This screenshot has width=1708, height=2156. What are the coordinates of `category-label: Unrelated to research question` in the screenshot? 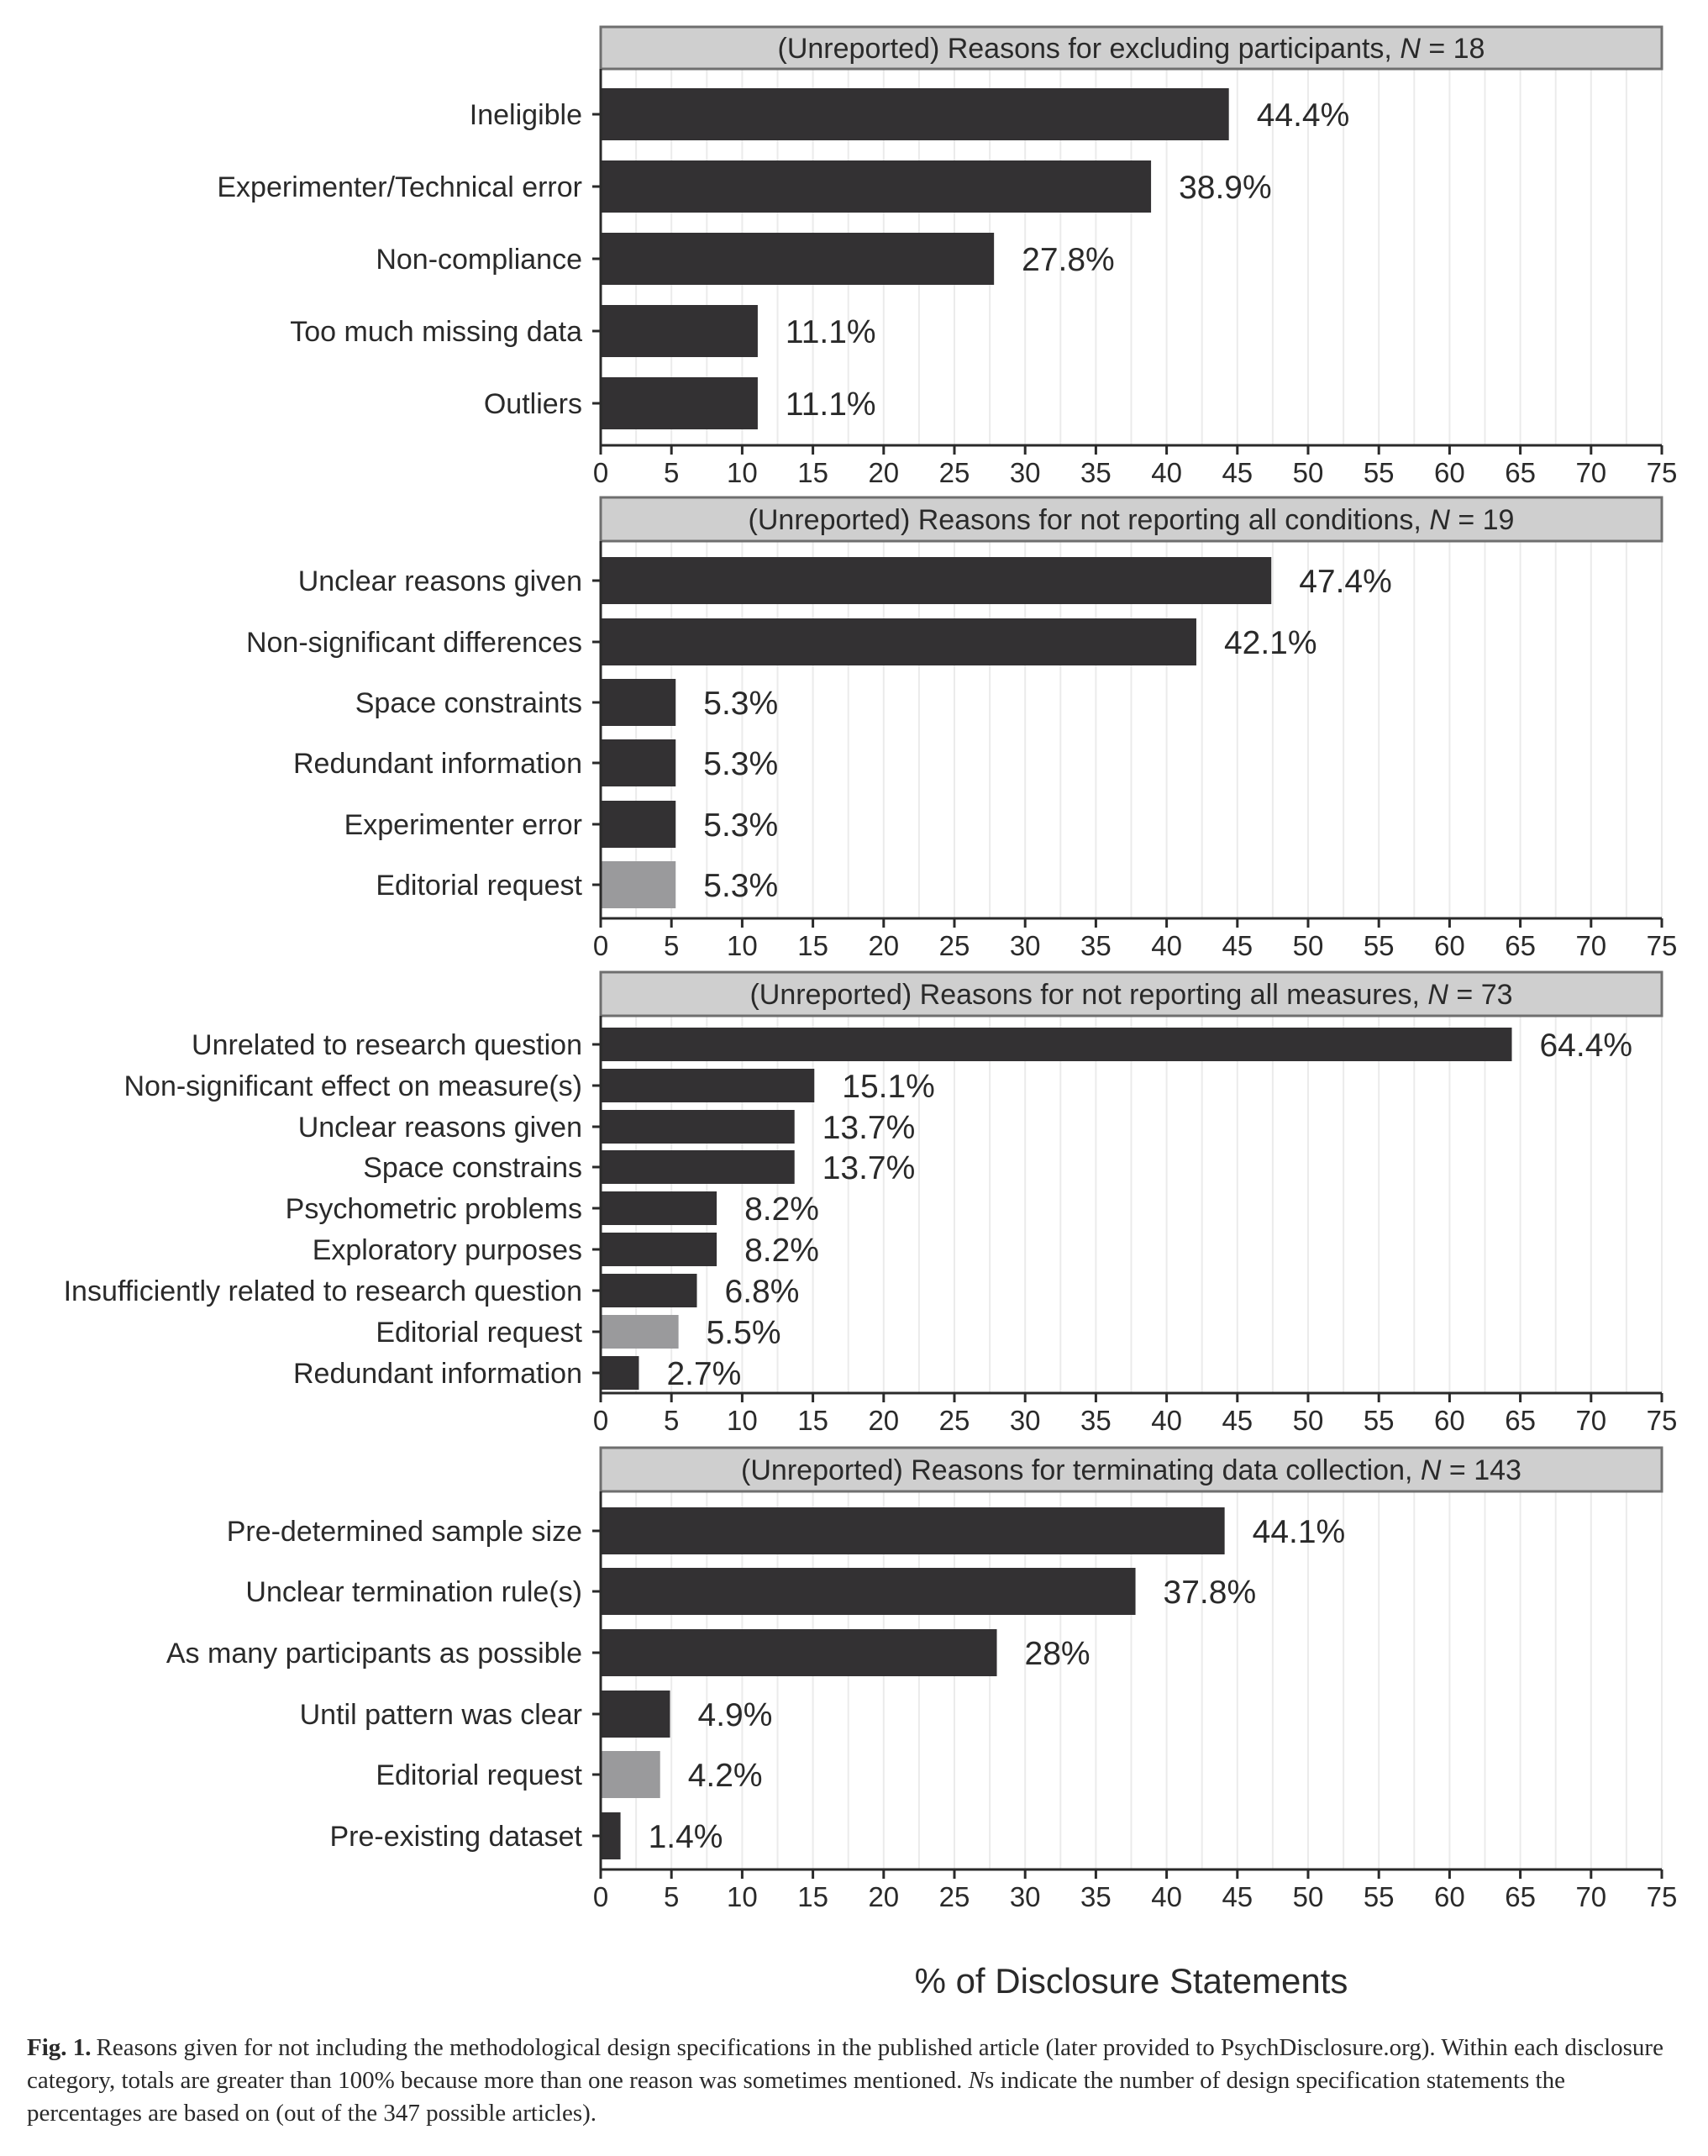 It's located at (387, 1045).